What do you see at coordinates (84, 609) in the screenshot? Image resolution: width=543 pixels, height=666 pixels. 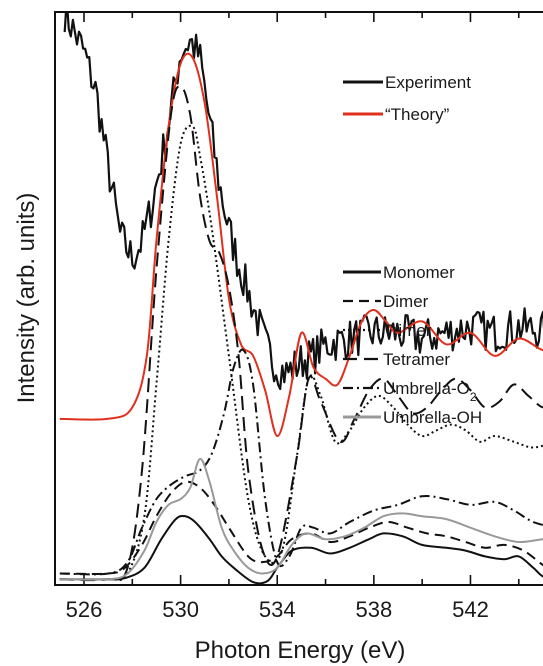 I see `x-tick-label-526: 526` at bounding box center [84, 609].